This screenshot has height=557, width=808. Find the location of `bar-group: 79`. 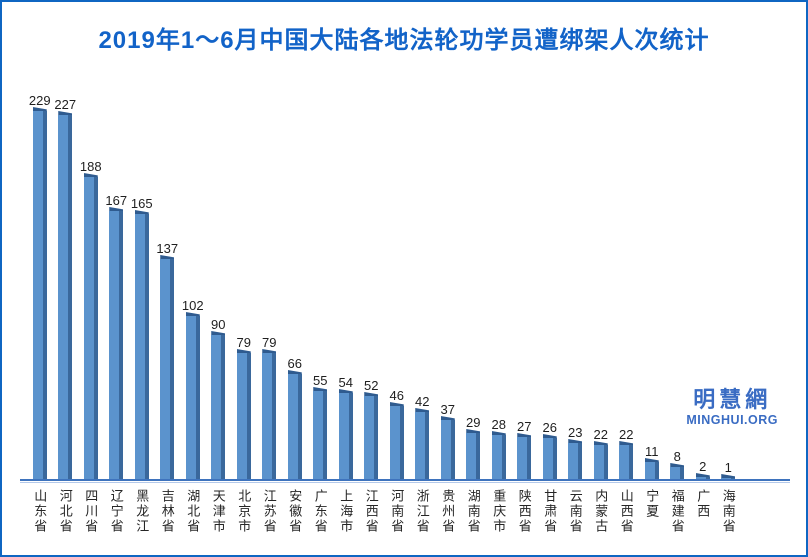

bar-group: 79 is located at coordinates (270, 284).